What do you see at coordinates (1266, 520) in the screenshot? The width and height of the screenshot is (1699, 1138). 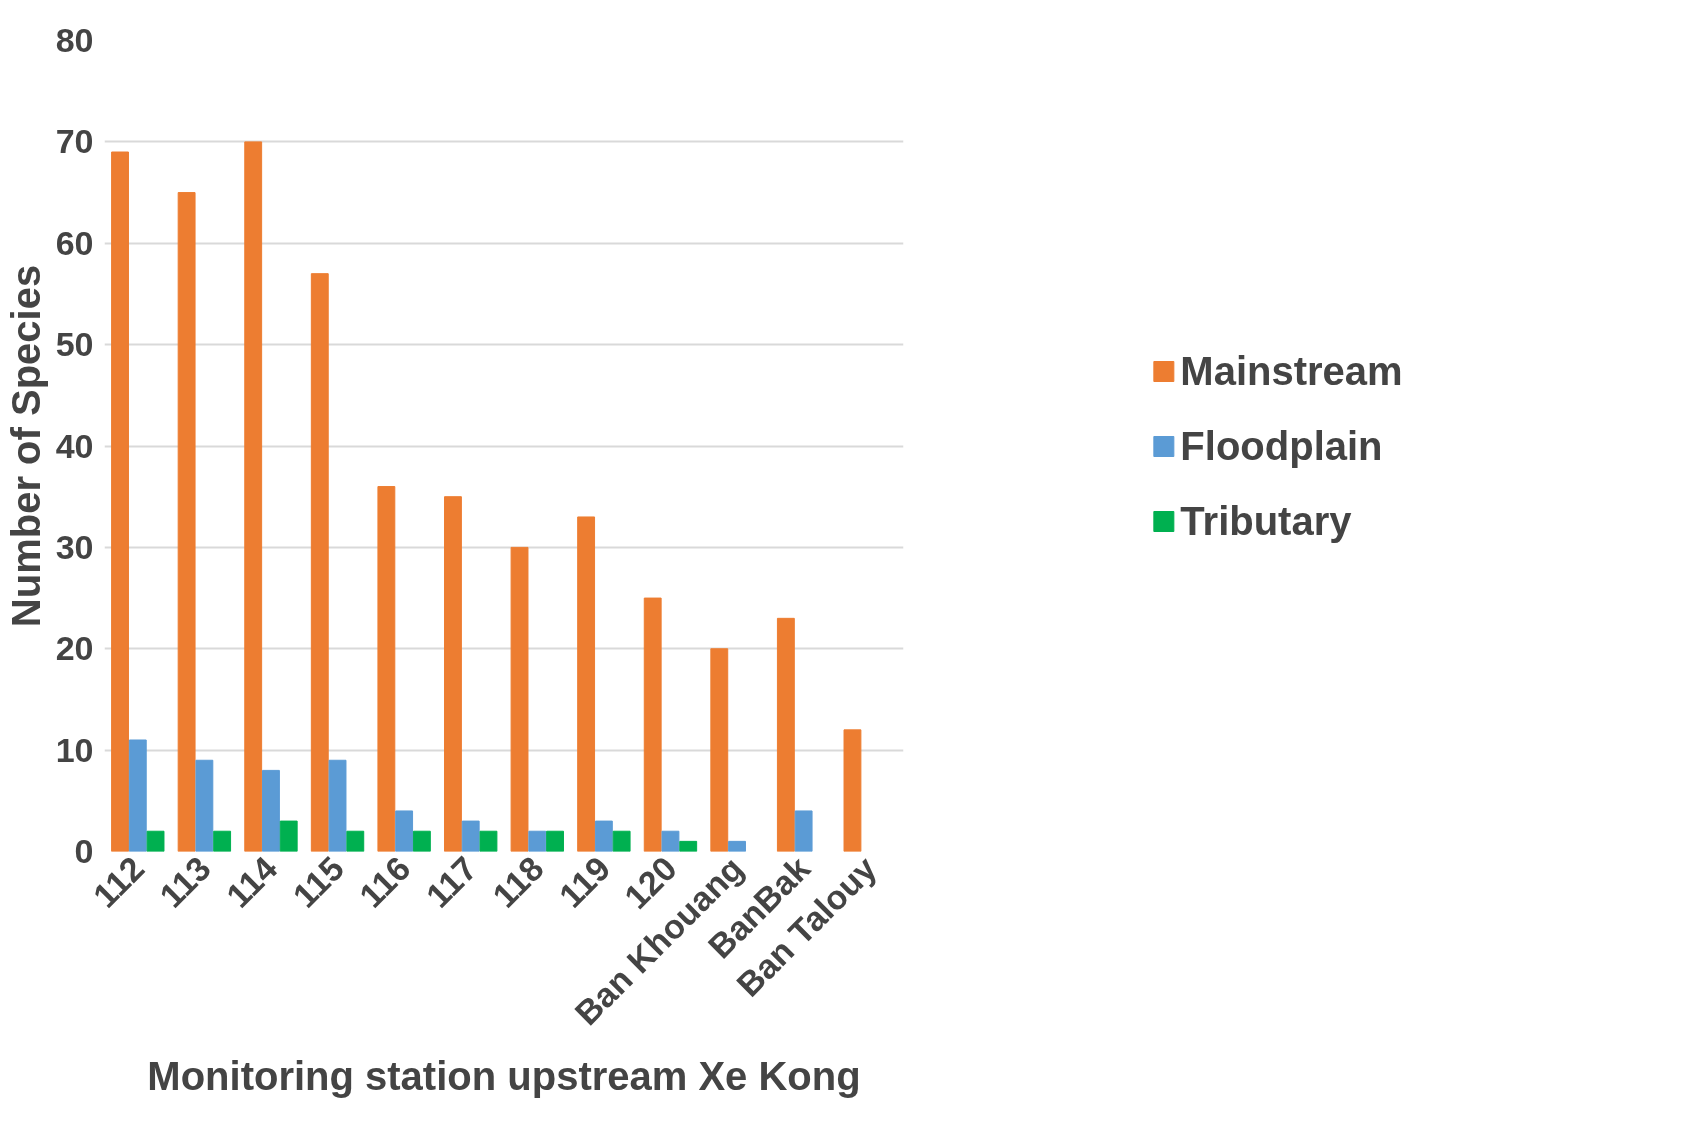 I see `legend-label: Tributary` at bounding box center [1266, 520].